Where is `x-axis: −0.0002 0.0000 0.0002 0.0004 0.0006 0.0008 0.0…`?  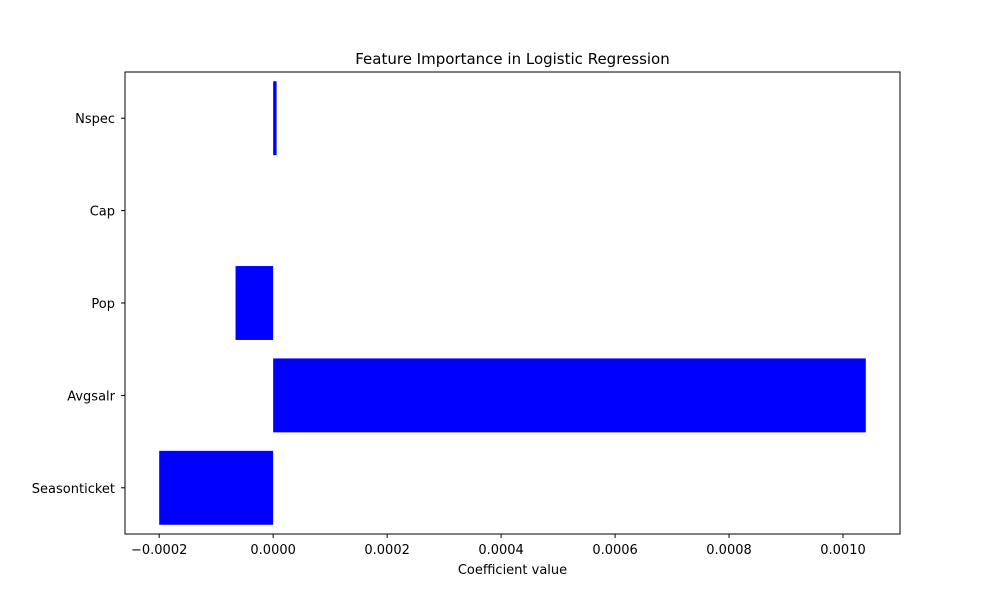 x-axis: −0.0002 0.0000 0.0002 0.0004 0.0006 0.0008 0.0… is located at coordinates (498, 546).